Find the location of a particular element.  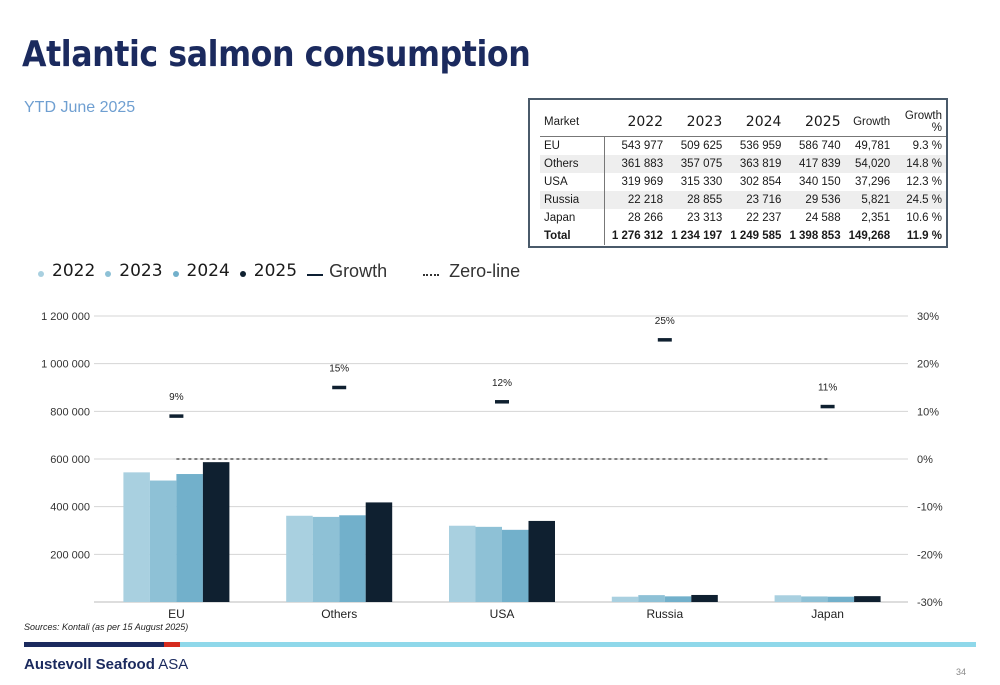

table-cell: EU is located at coordinates (573, 145).